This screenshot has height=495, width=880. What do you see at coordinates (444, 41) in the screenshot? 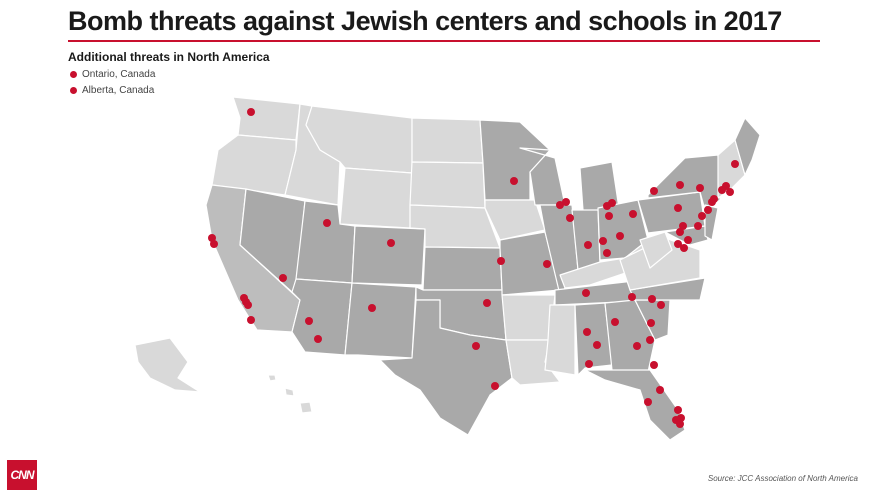
I see `title-rule` at bounding box center [444, 41].